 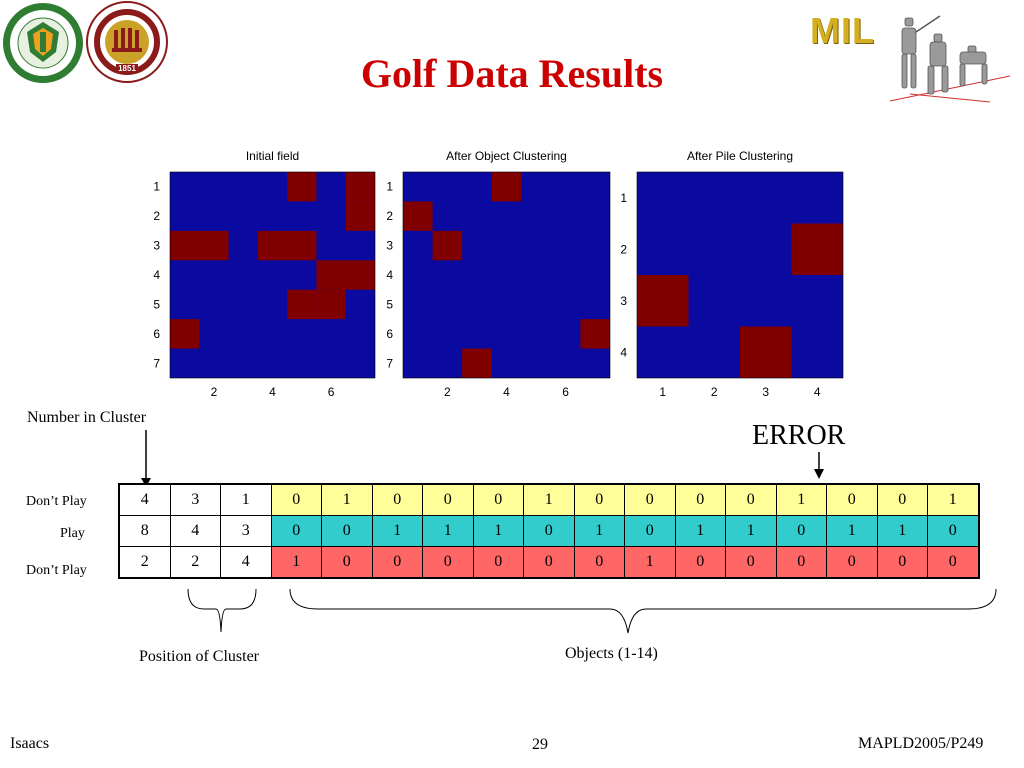 I want to click on footer-conference: MAPLD2005/P249, so click(x=921, y=743).